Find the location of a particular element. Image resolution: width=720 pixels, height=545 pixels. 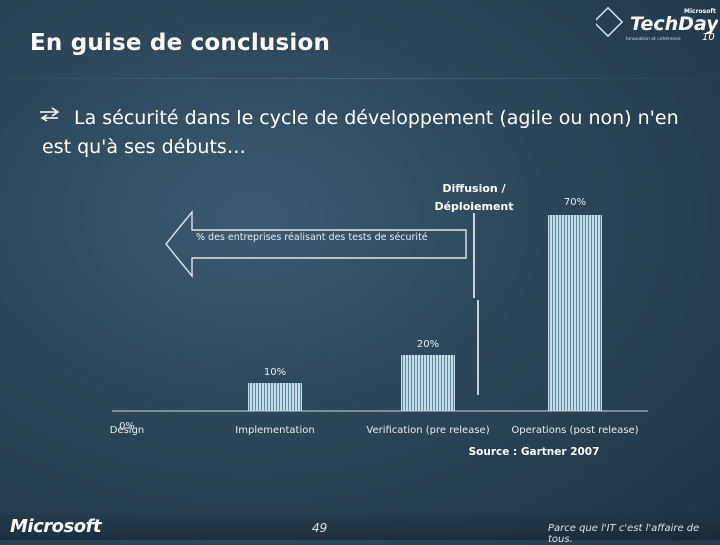

direction-arrow is located at coordinates (316, 244).